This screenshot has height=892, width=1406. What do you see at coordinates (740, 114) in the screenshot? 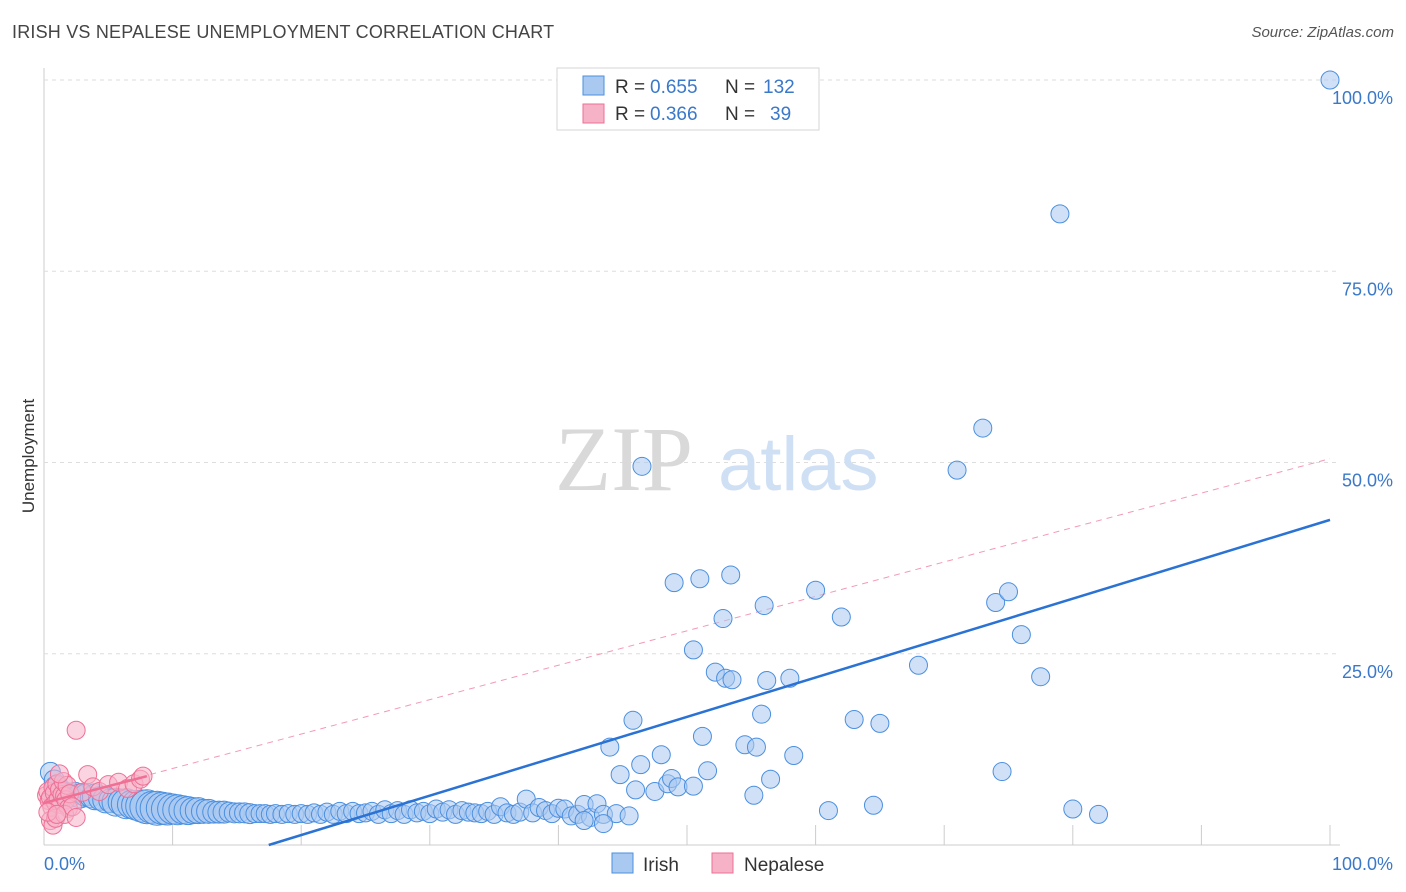
I see `legend-nepalese-n-label: N =` at bounding box center [740, 114].